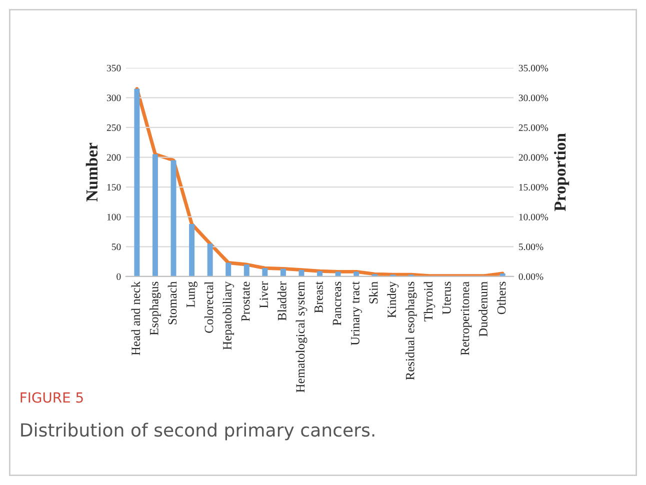  What do you see at coordinates (155, 309) in the screenshot?
I see `x-tick-label: Esophagus` at bounding box center [155, 309].